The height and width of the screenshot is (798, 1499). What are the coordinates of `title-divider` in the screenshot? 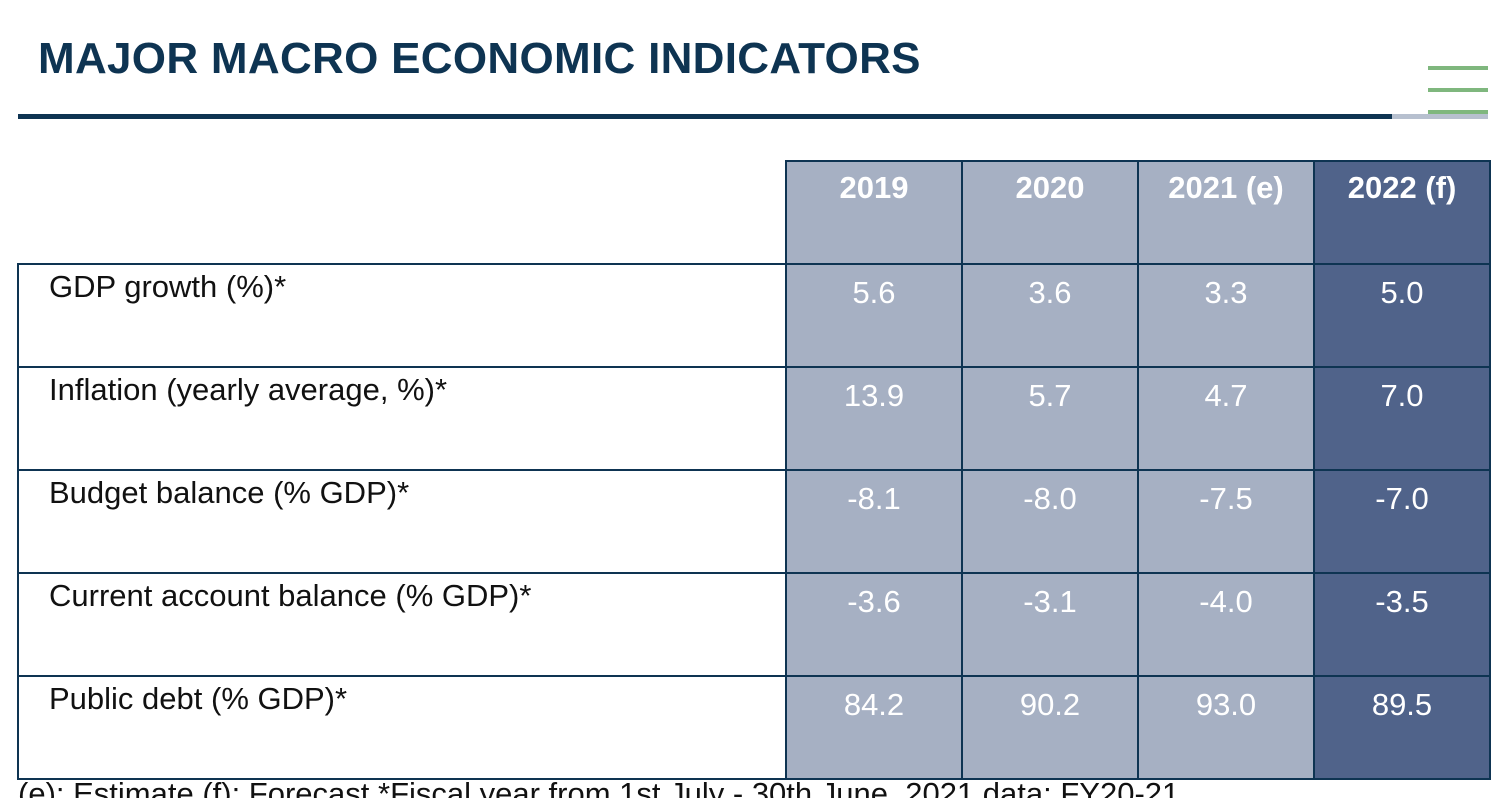 It's located at (705, 116).